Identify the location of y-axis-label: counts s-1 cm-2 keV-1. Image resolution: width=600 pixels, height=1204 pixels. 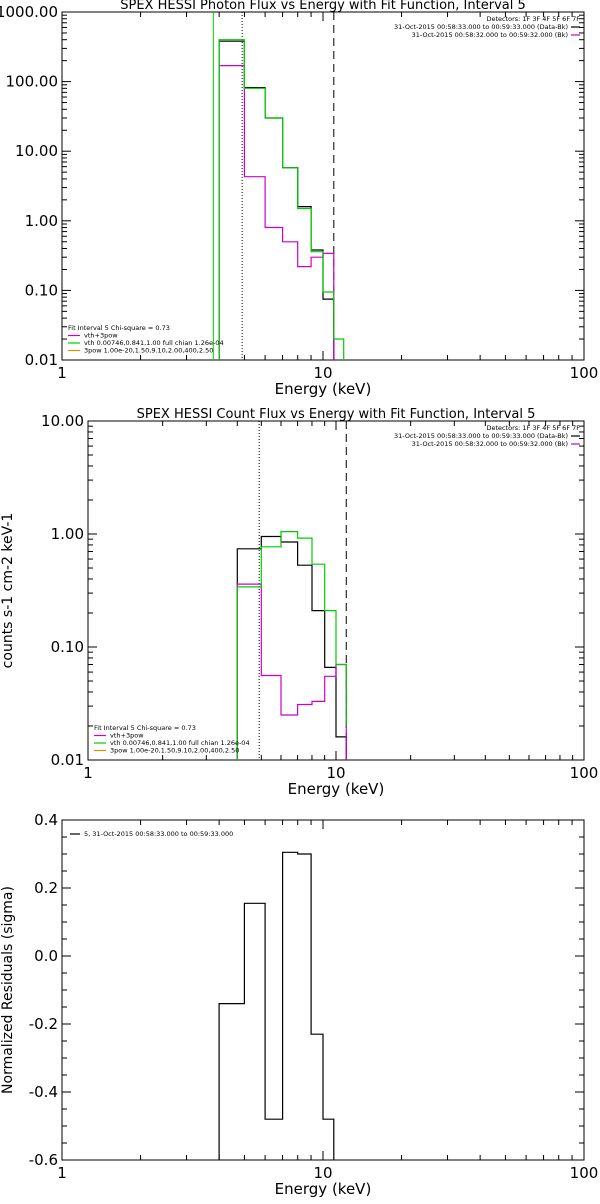
(8, 591).